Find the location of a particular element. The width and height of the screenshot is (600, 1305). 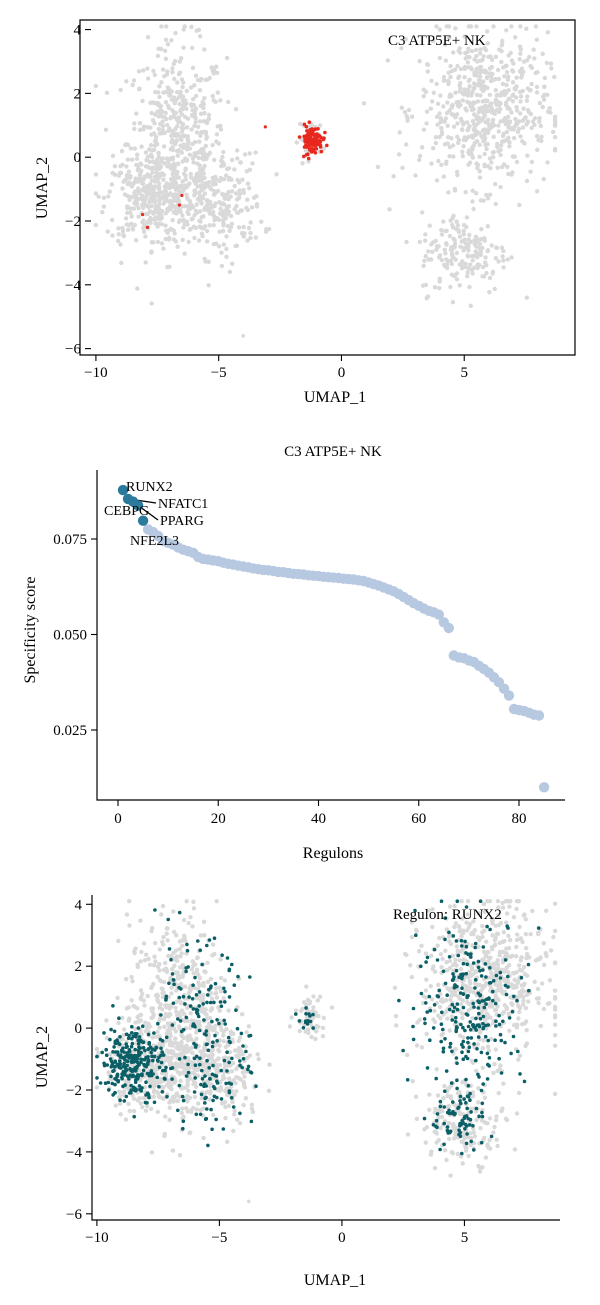

y-tick-label: 2 is located at coordinates (78, 94).